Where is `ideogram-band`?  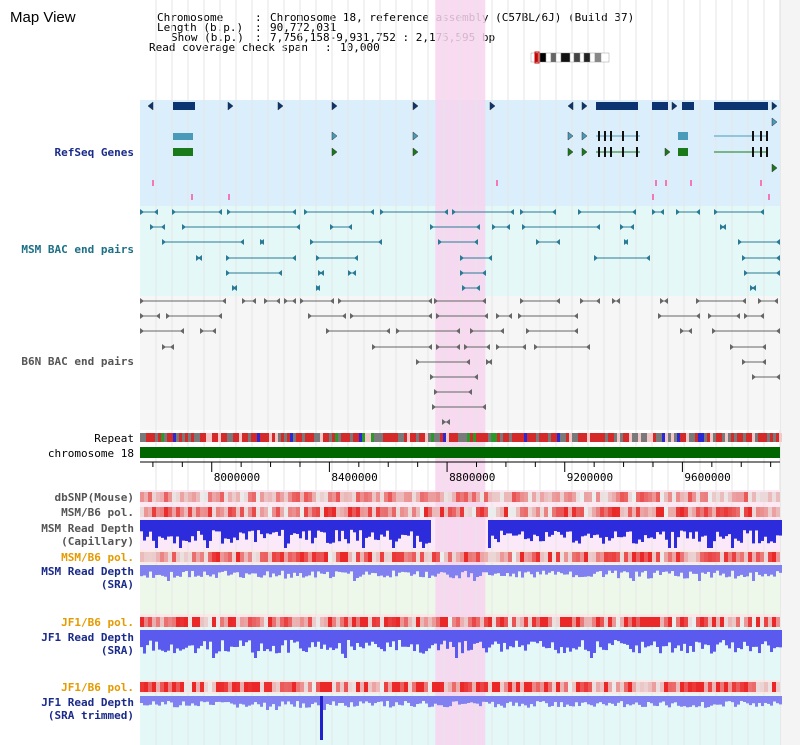
ideogram-band is located at coordinates (587, 57).